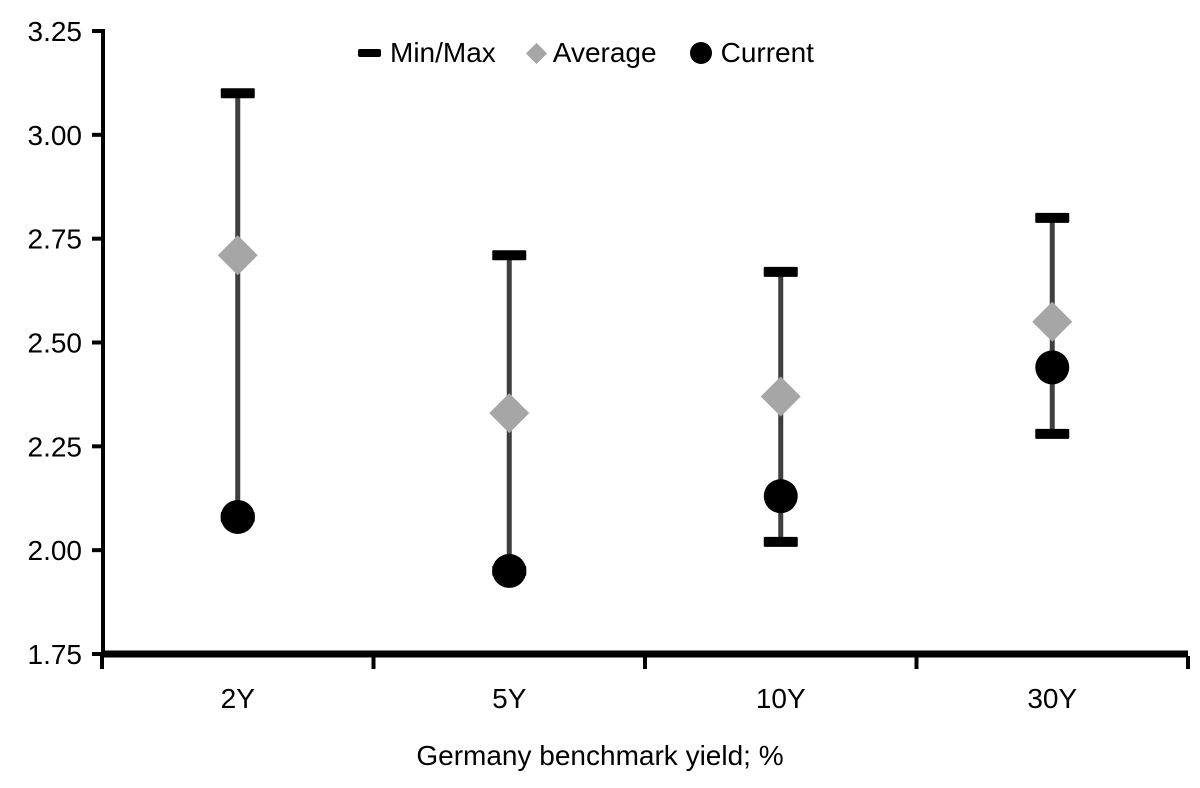 Image resolution: width=1200 pixels, height=788 pixels. What do you see at coordinates (237, 516) in the screenshot?
I see `current-marker-2y` at bounding box center [237, 516].